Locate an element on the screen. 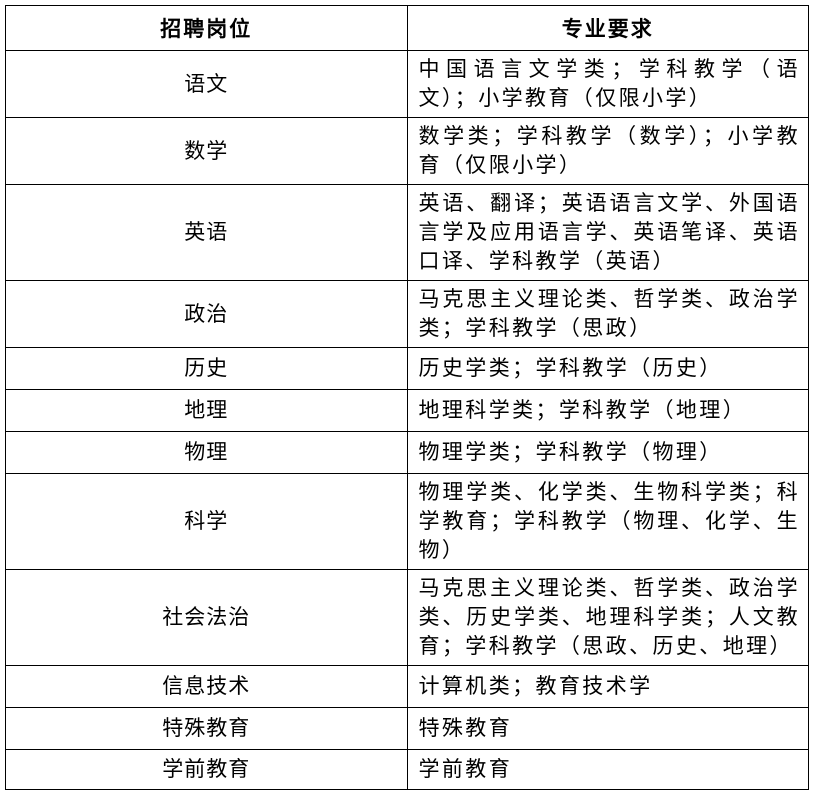  requirement-cell: 计算机类；教育技术学 is located at coordinates (607, 686).